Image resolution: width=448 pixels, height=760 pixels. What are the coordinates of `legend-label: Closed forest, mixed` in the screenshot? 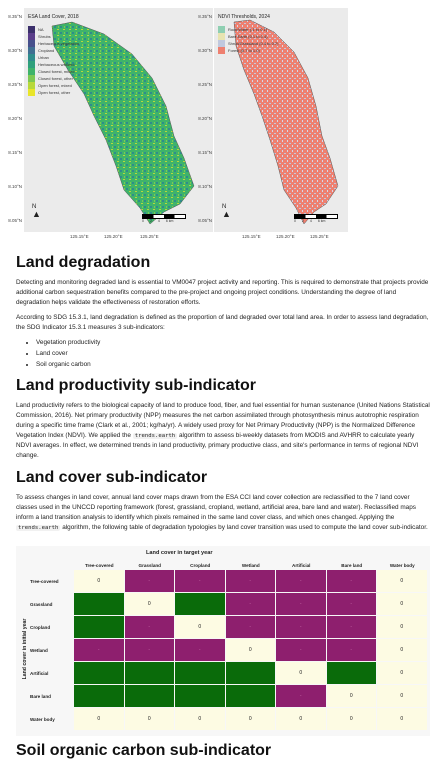 It's located at (56, 71).